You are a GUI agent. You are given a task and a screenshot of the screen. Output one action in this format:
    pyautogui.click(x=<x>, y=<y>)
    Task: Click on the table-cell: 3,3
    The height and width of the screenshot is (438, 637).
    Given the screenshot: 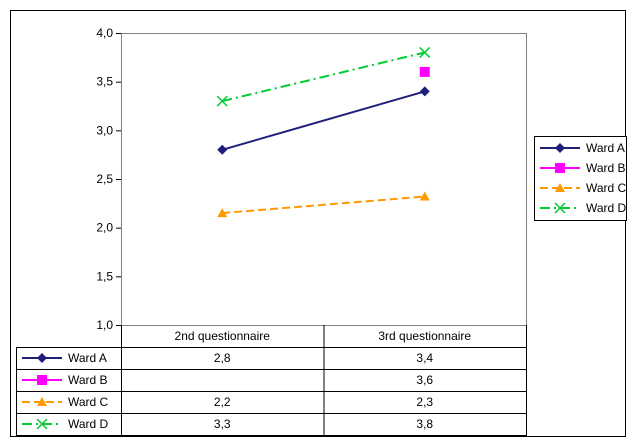 What is the action you would take?
    pyautogui.click(x=222, y=424)
    